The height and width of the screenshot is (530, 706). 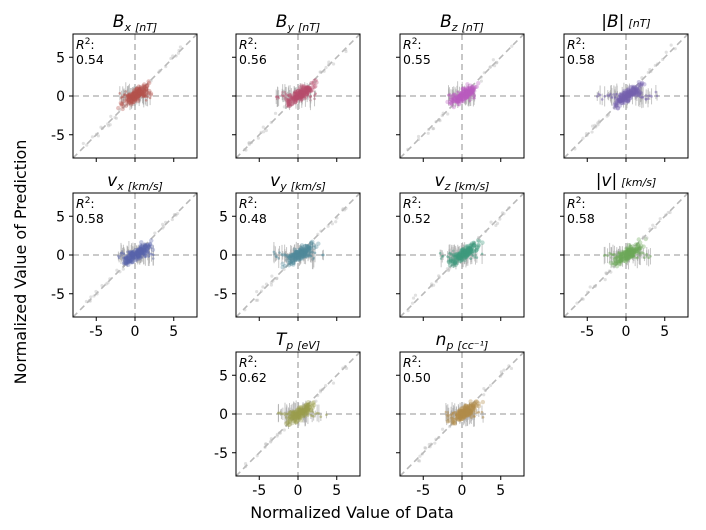 What do you see at coordinates (221, 295) in the screenshot?
I see `y-tick-label: -5` at bounding box center [221, 295].